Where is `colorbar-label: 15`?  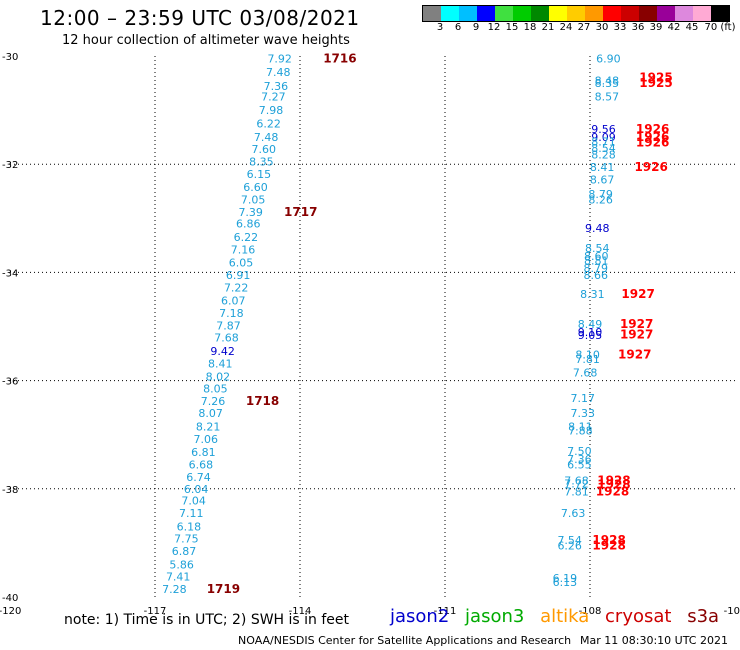 colorbar-label: 15 is located at coordinates (512, 27).